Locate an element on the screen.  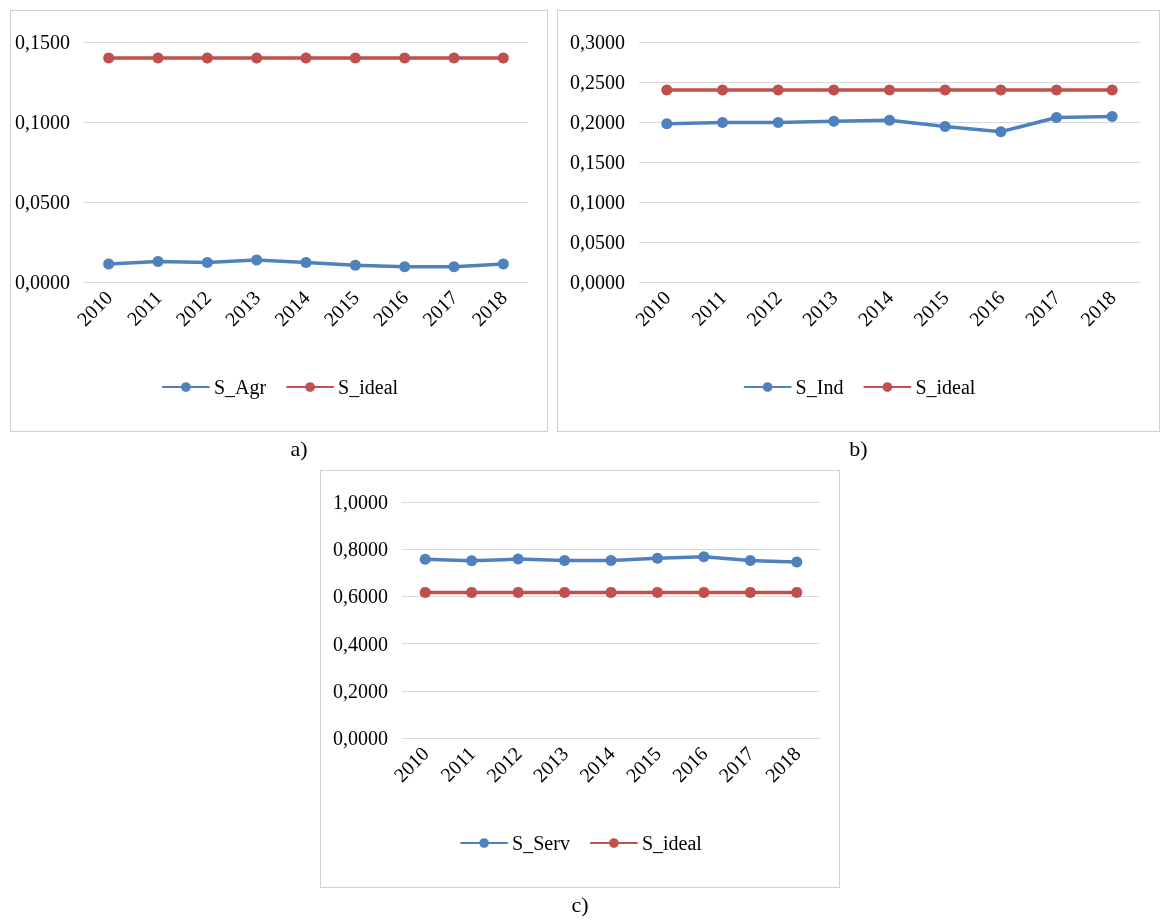
y-tick-label: 1,0000 is located at coordinates (360, 502).